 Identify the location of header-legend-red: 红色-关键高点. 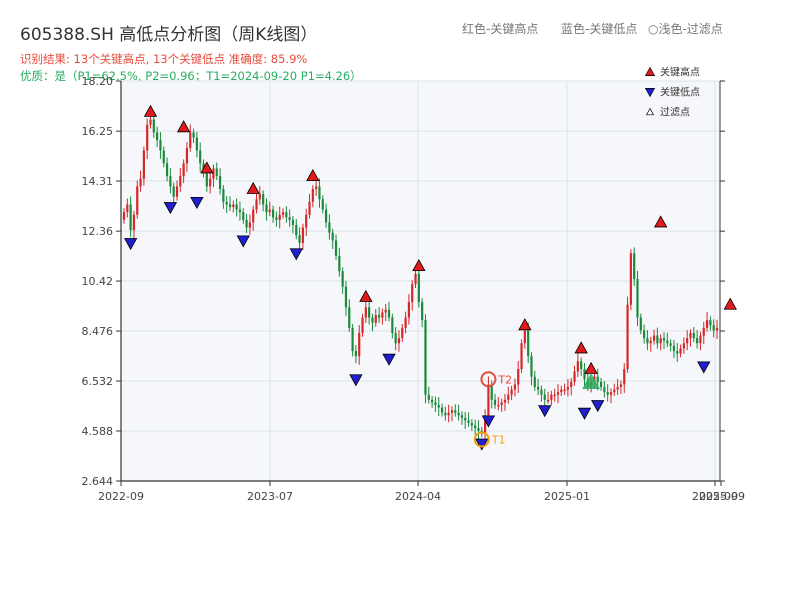
(500, 29).